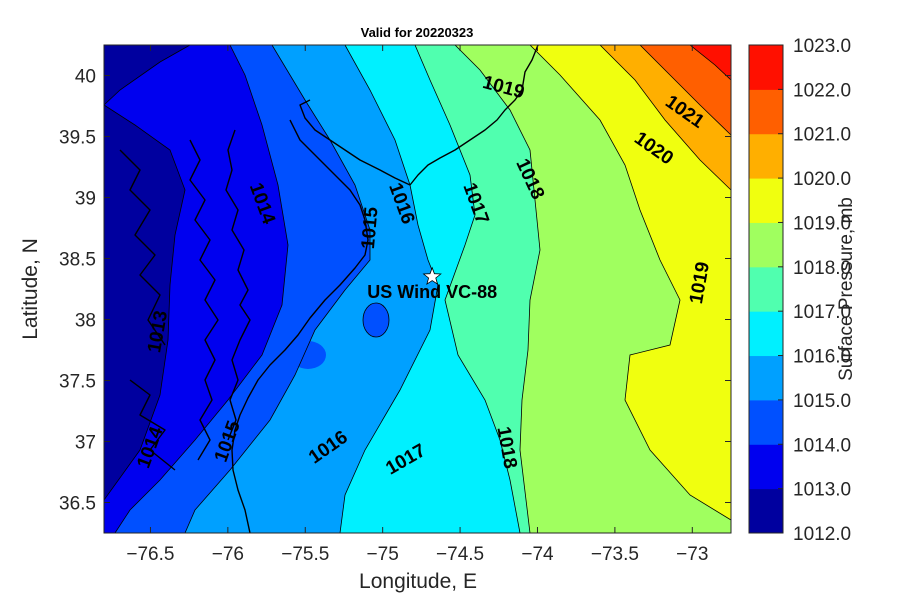 Image resolution: width=900 pixels, height=605 pixels. I want to click on chart-title: Valid for 20220323, so click(417, 32).